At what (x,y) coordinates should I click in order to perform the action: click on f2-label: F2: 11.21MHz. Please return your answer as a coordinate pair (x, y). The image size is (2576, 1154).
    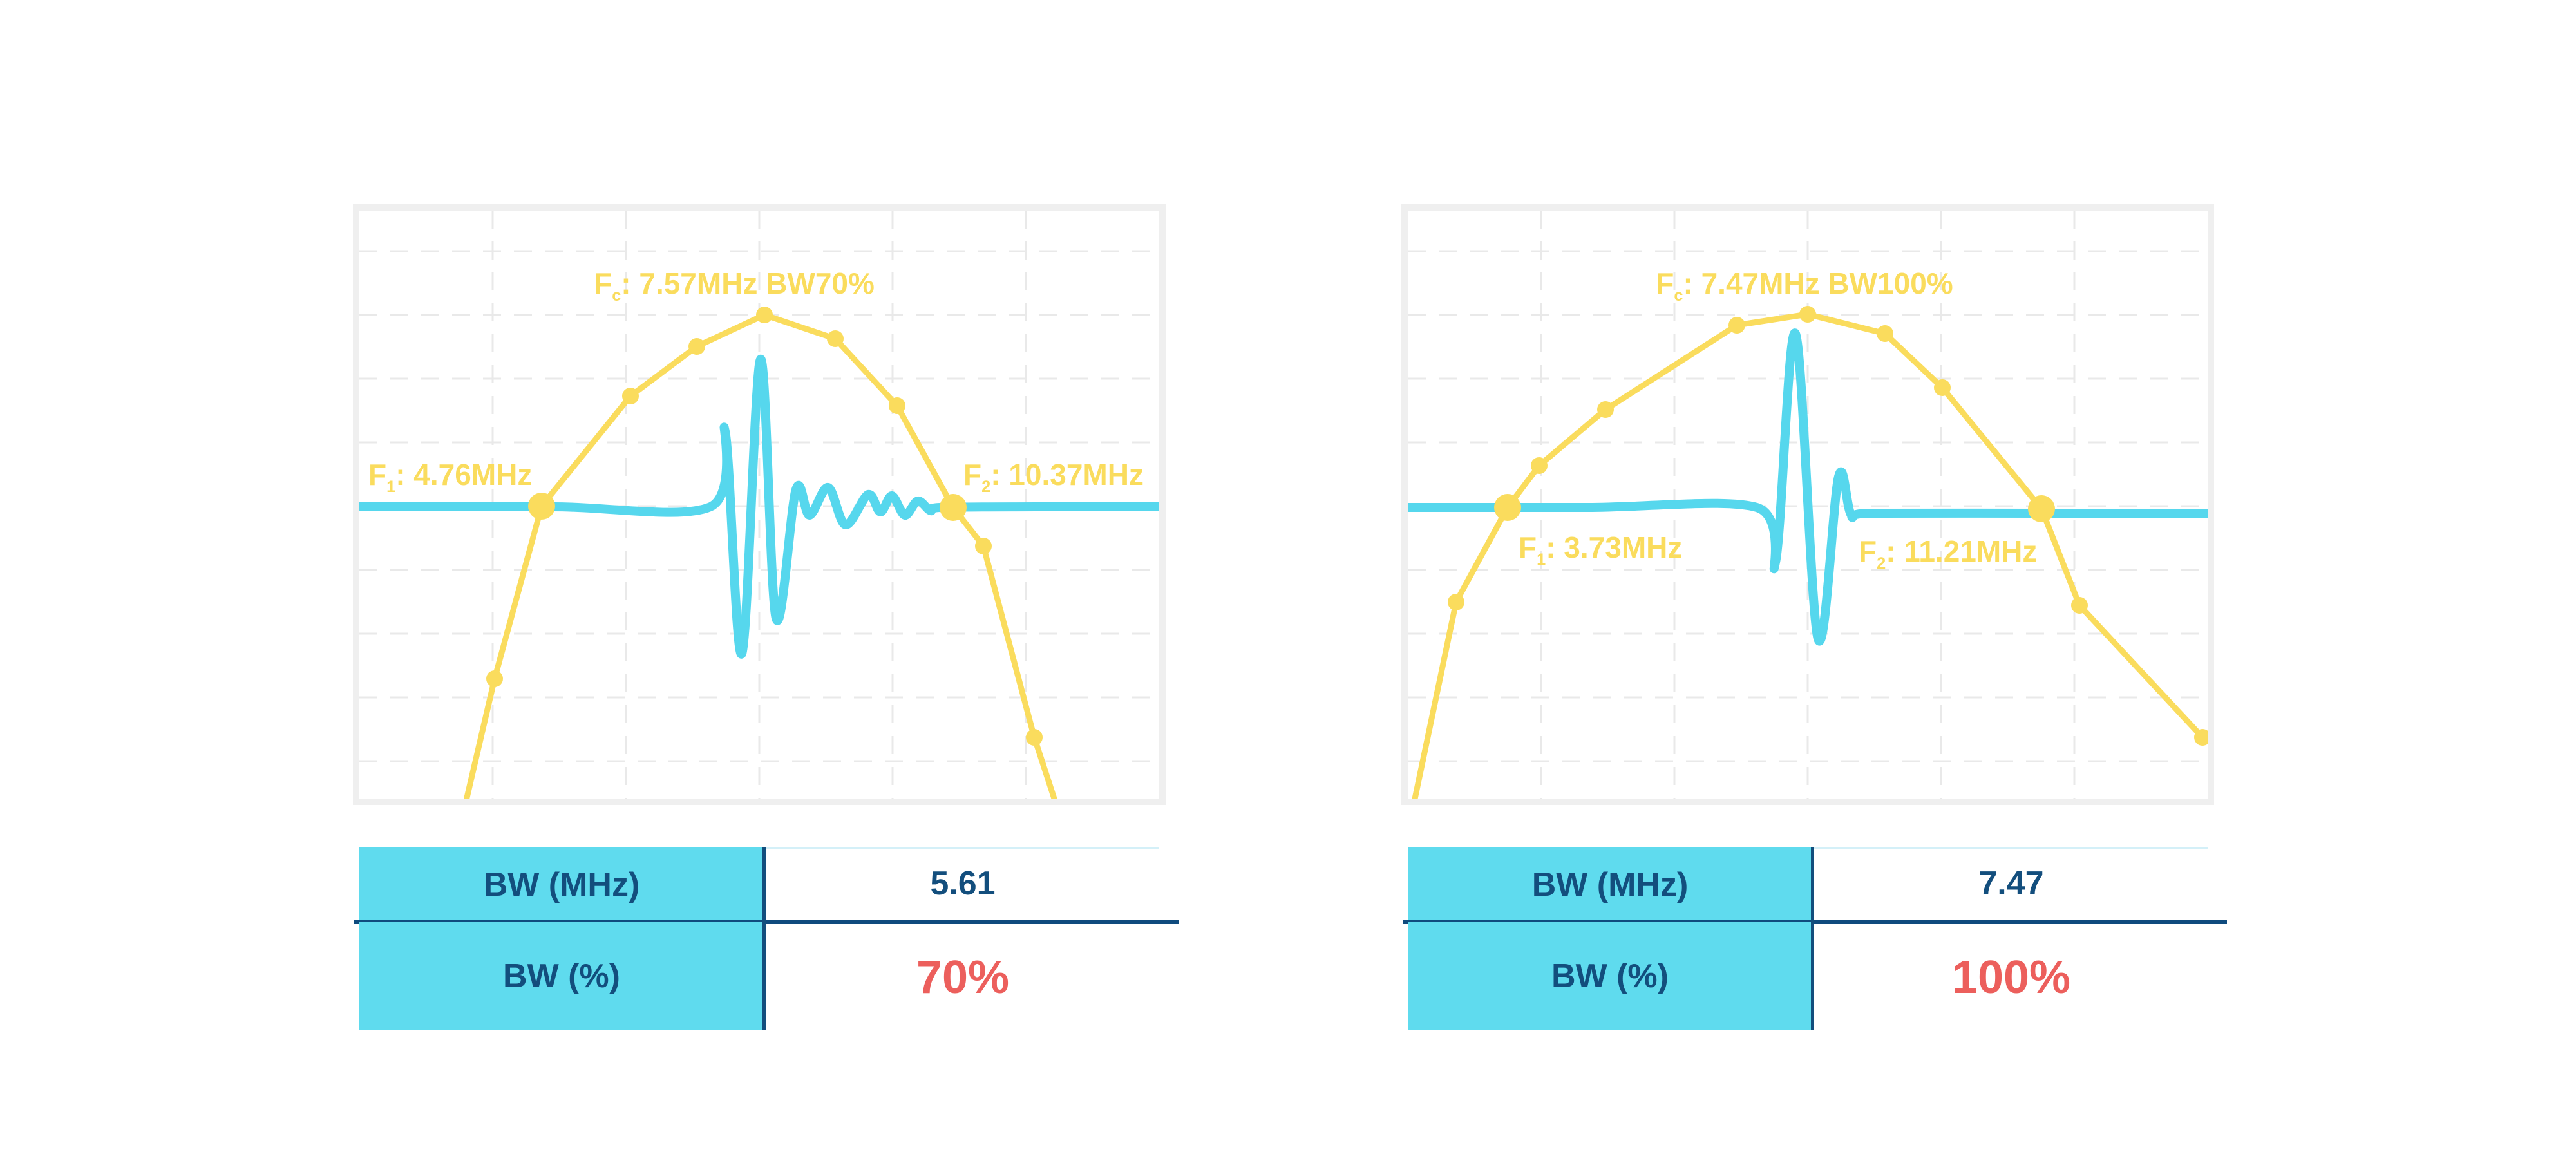
    Looking at the image, I should click on (1948, 553).